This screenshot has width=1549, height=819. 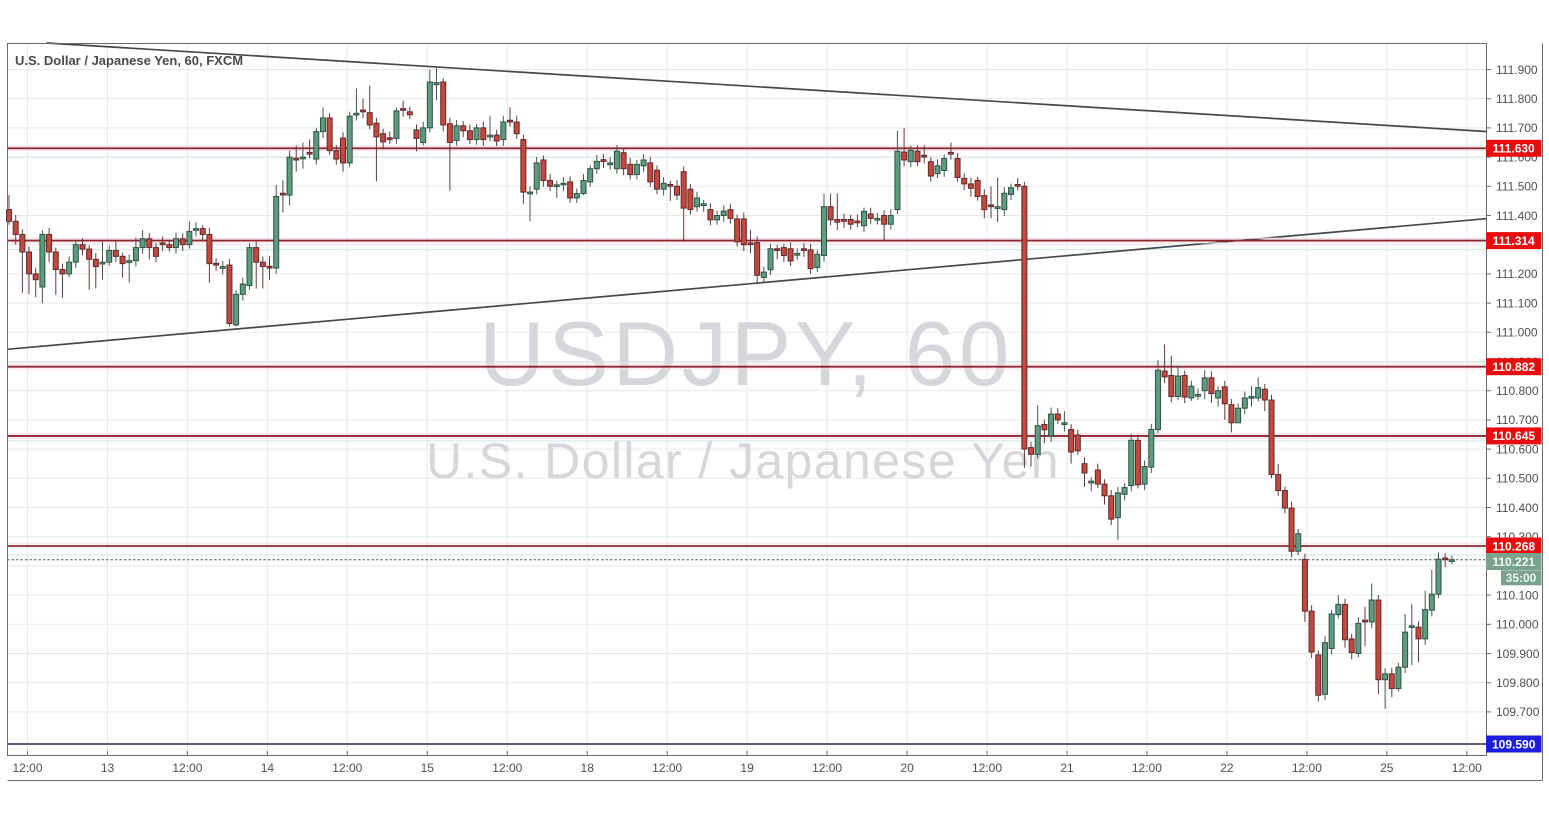 I want to click on svg-text: 110.600, so click(x=1517, y=449).